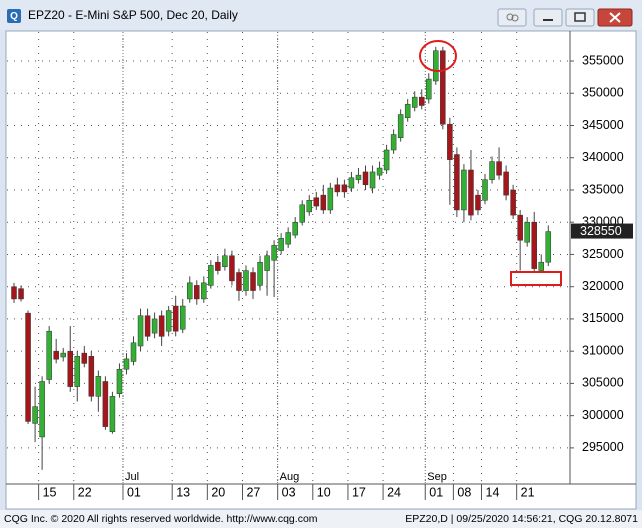  I want to click on maximize-button, so click(580, 17).